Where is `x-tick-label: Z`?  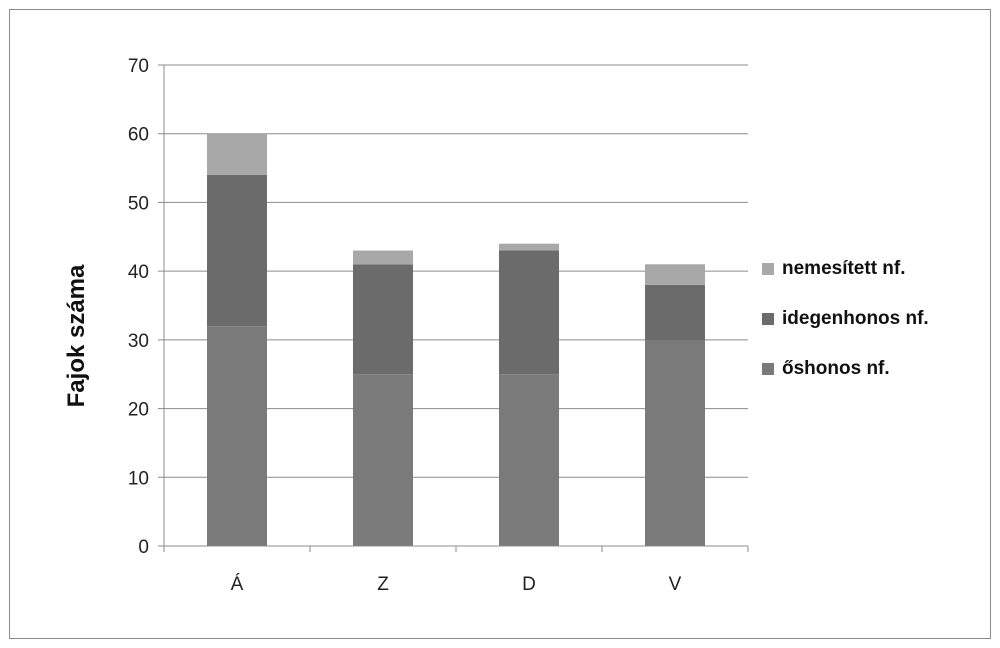 x-tick-label: Z is located at coordinates (383, 584).